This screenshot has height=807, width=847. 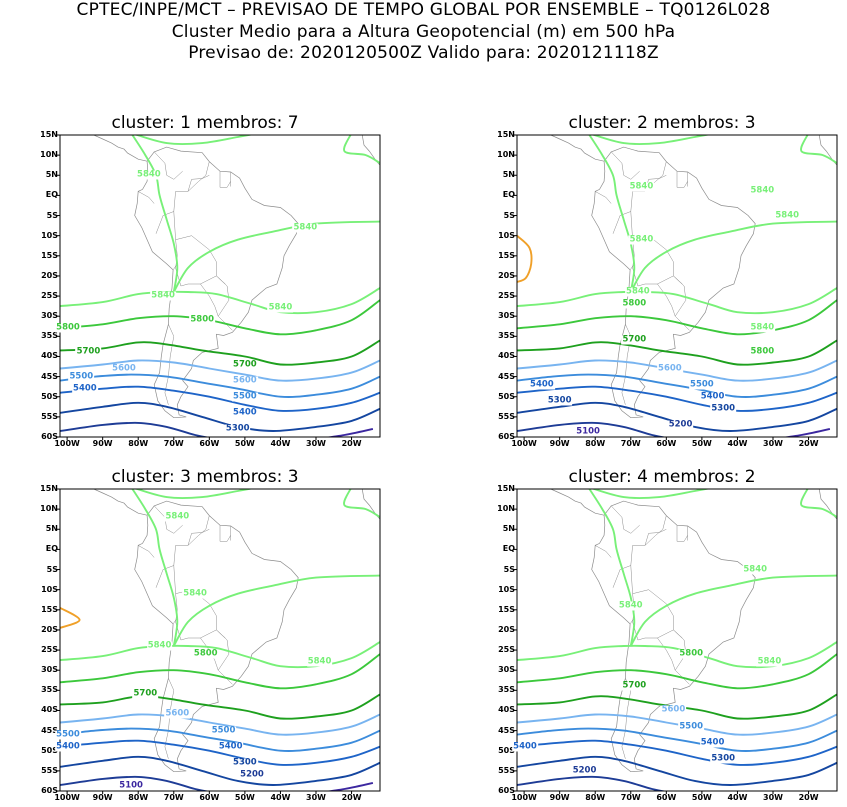 I want to click on lat-tick-label: 15S, so click(x=49, y=255).